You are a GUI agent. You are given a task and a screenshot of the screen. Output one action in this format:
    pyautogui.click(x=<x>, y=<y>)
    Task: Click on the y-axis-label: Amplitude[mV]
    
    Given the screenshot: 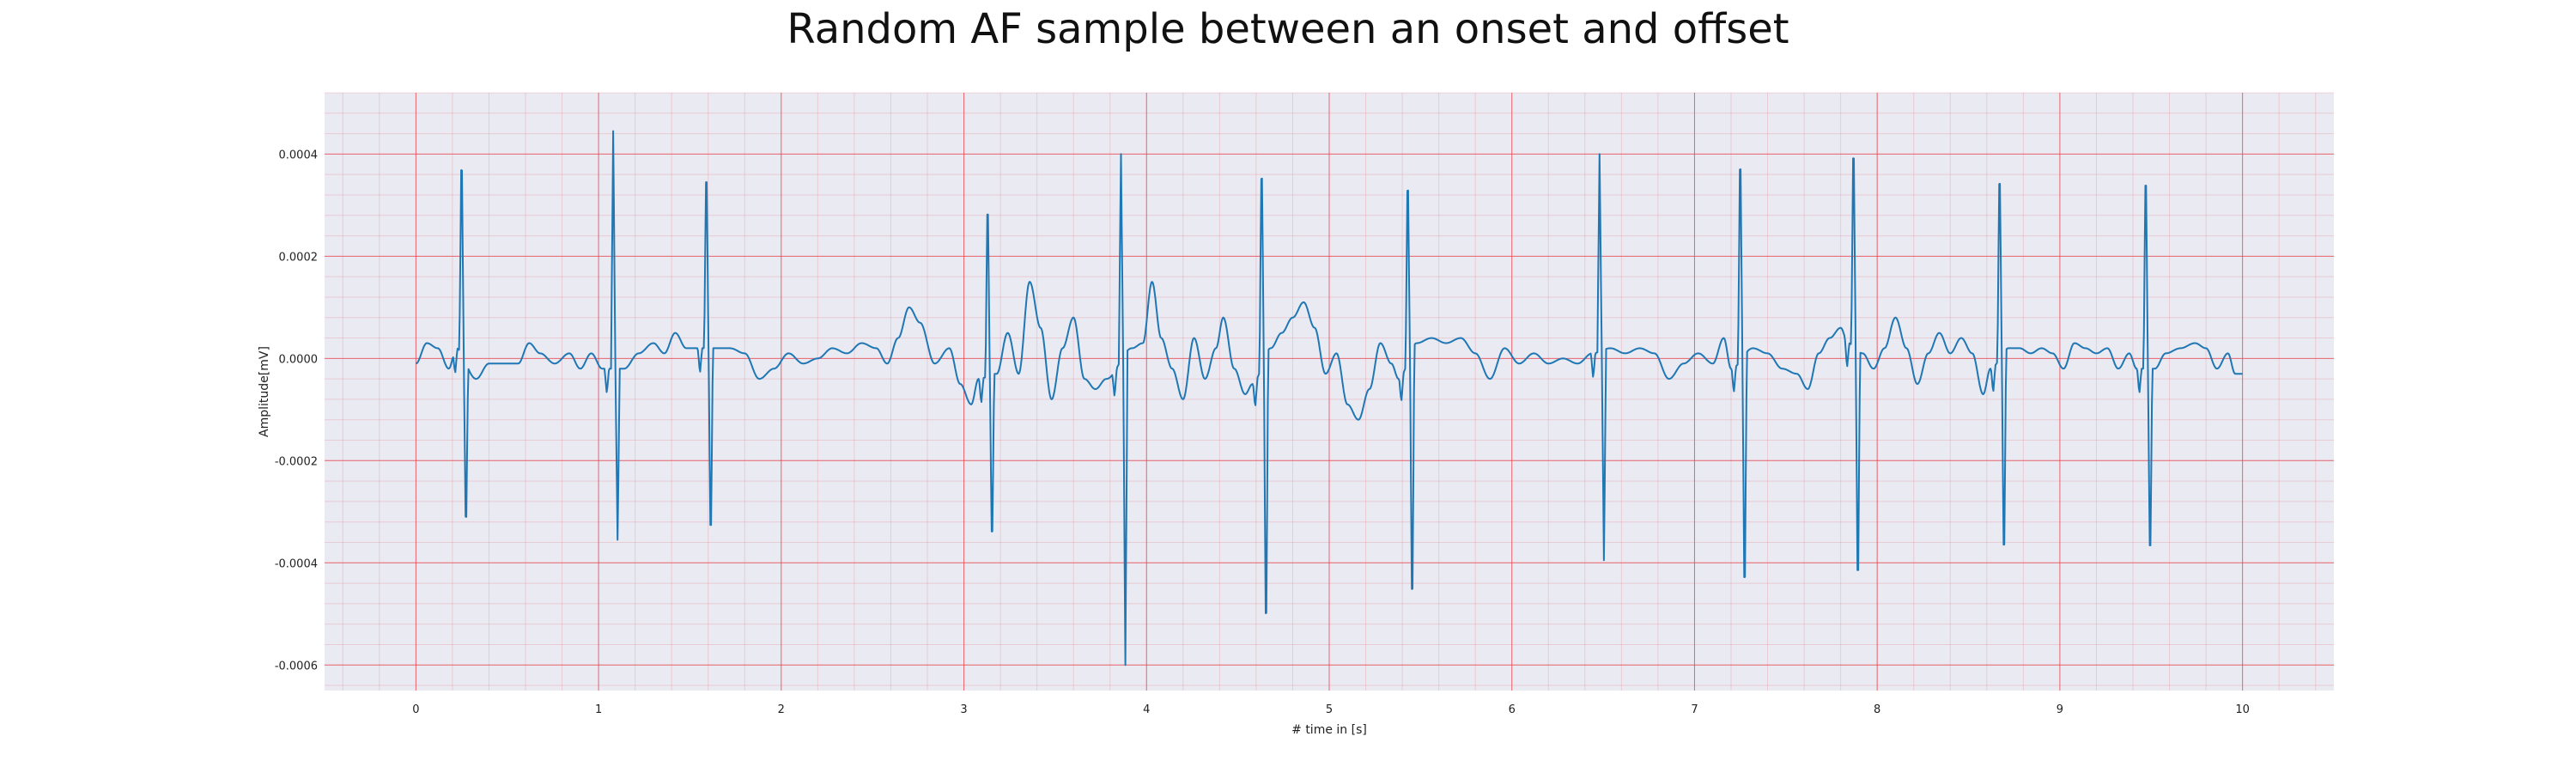 What is the action you would take?
    pyautogui.click(x=264, y=391)
    